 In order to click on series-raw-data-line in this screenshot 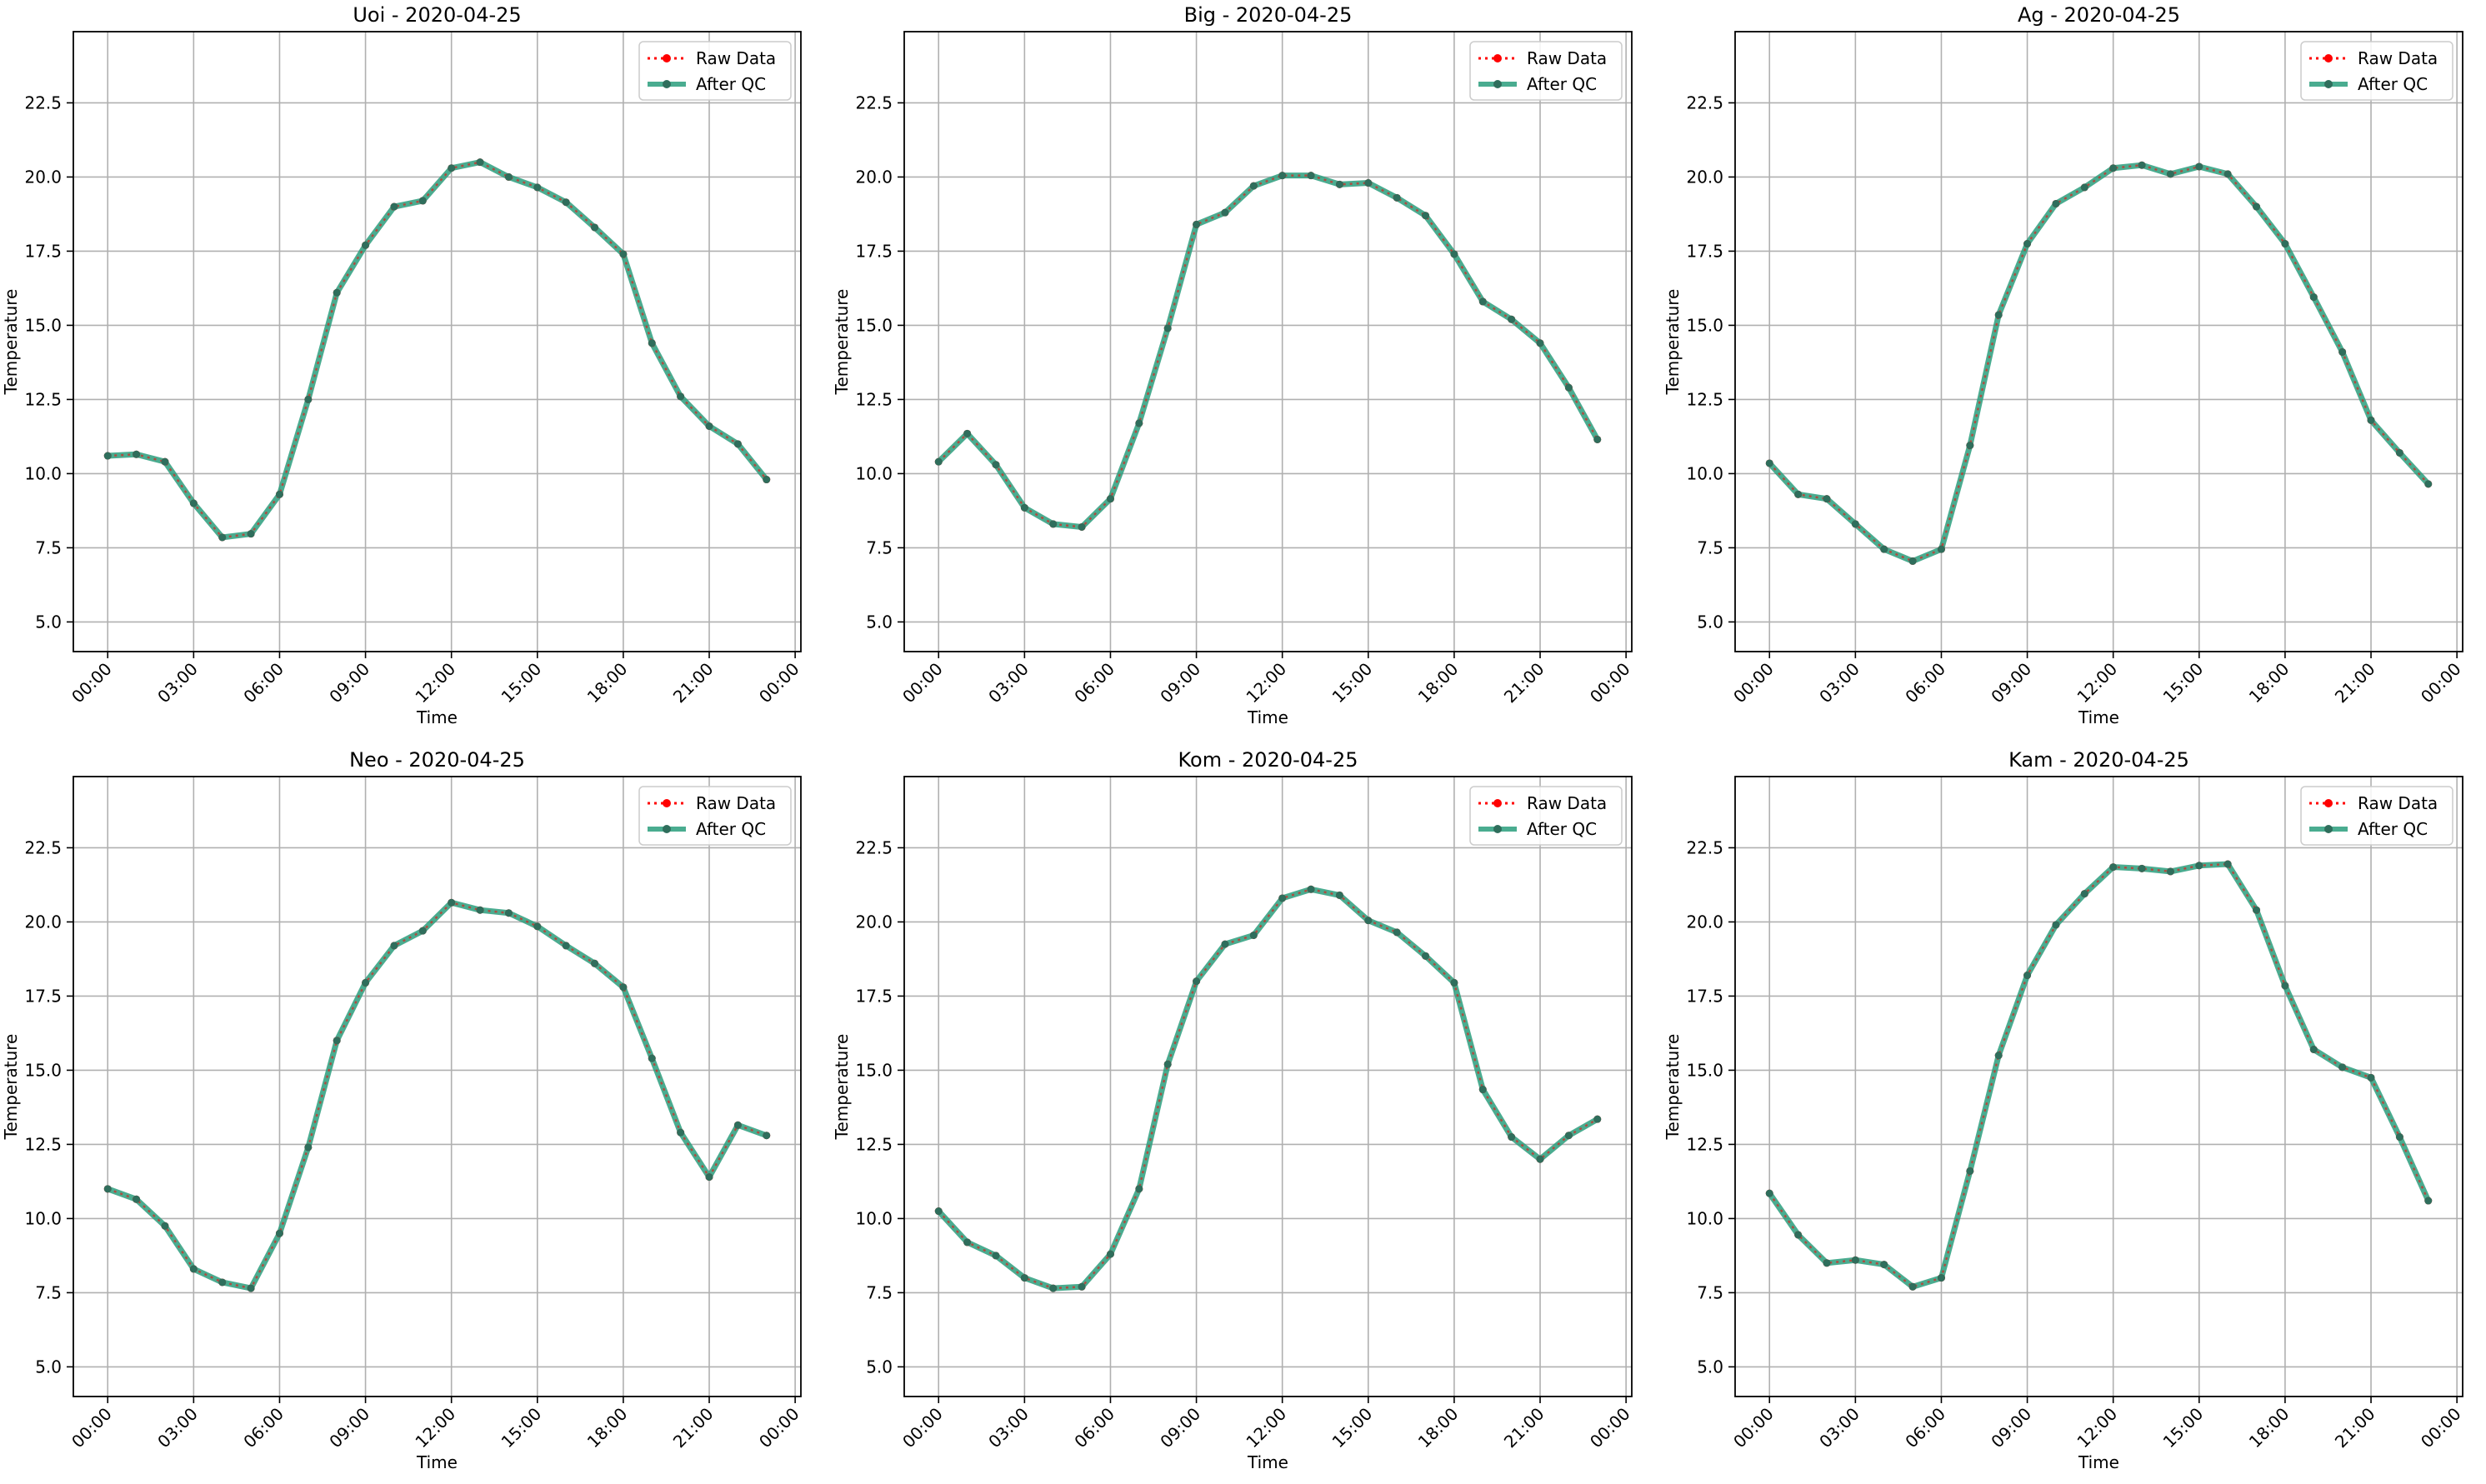, I will do `click(1268, 351)`.